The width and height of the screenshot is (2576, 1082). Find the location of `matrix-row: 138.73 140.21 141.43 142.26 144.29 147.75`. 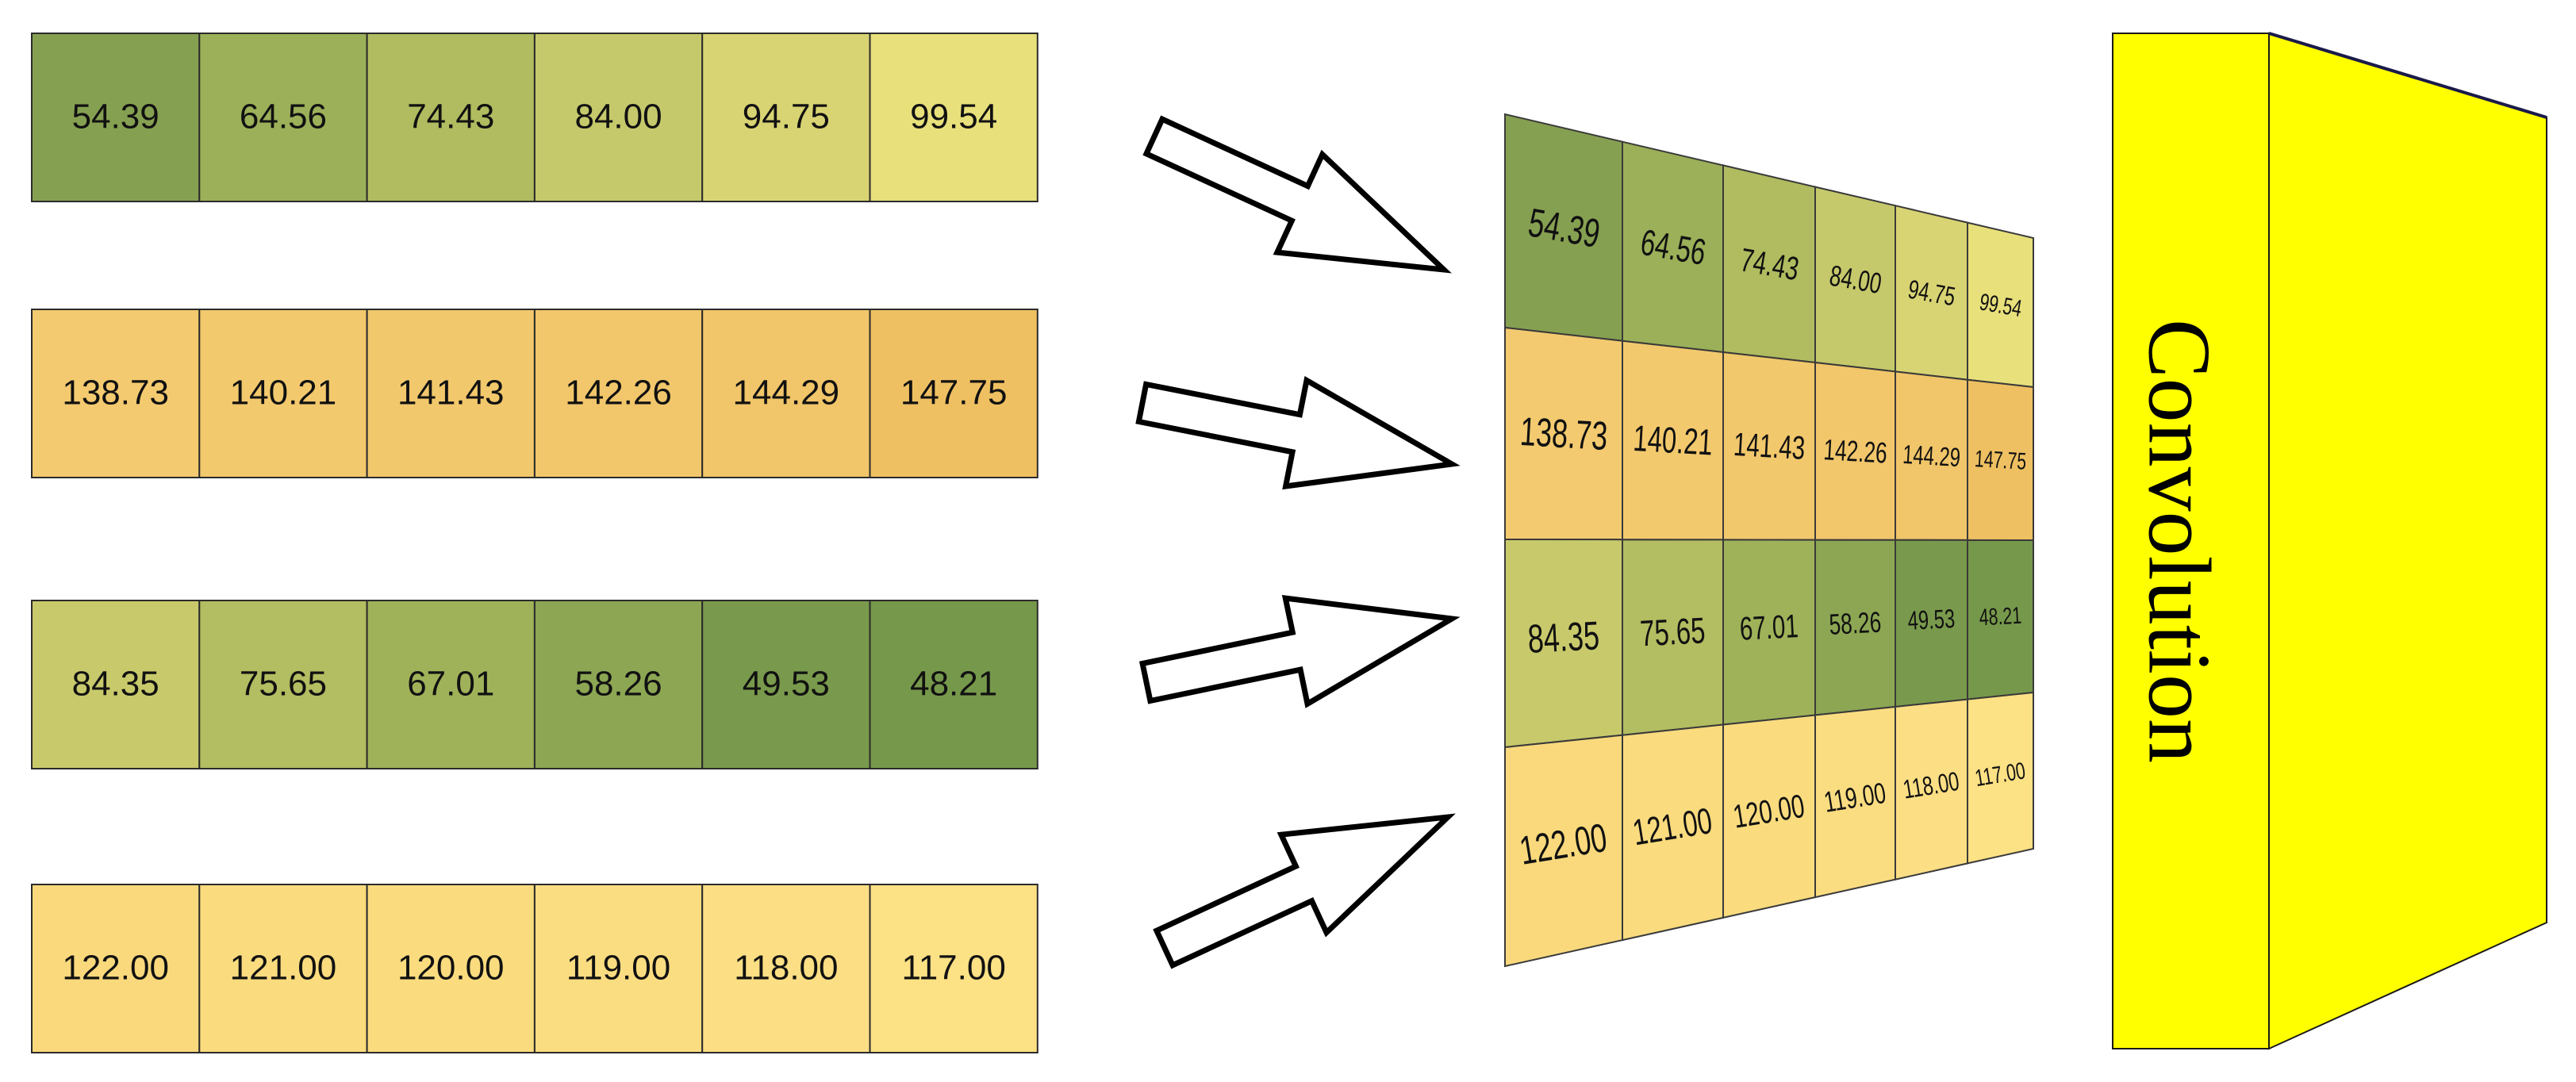

matrix-row: 138.73 140.21 141.43 142.26 144.29 147.75 is located at coordinates (1769, 434).